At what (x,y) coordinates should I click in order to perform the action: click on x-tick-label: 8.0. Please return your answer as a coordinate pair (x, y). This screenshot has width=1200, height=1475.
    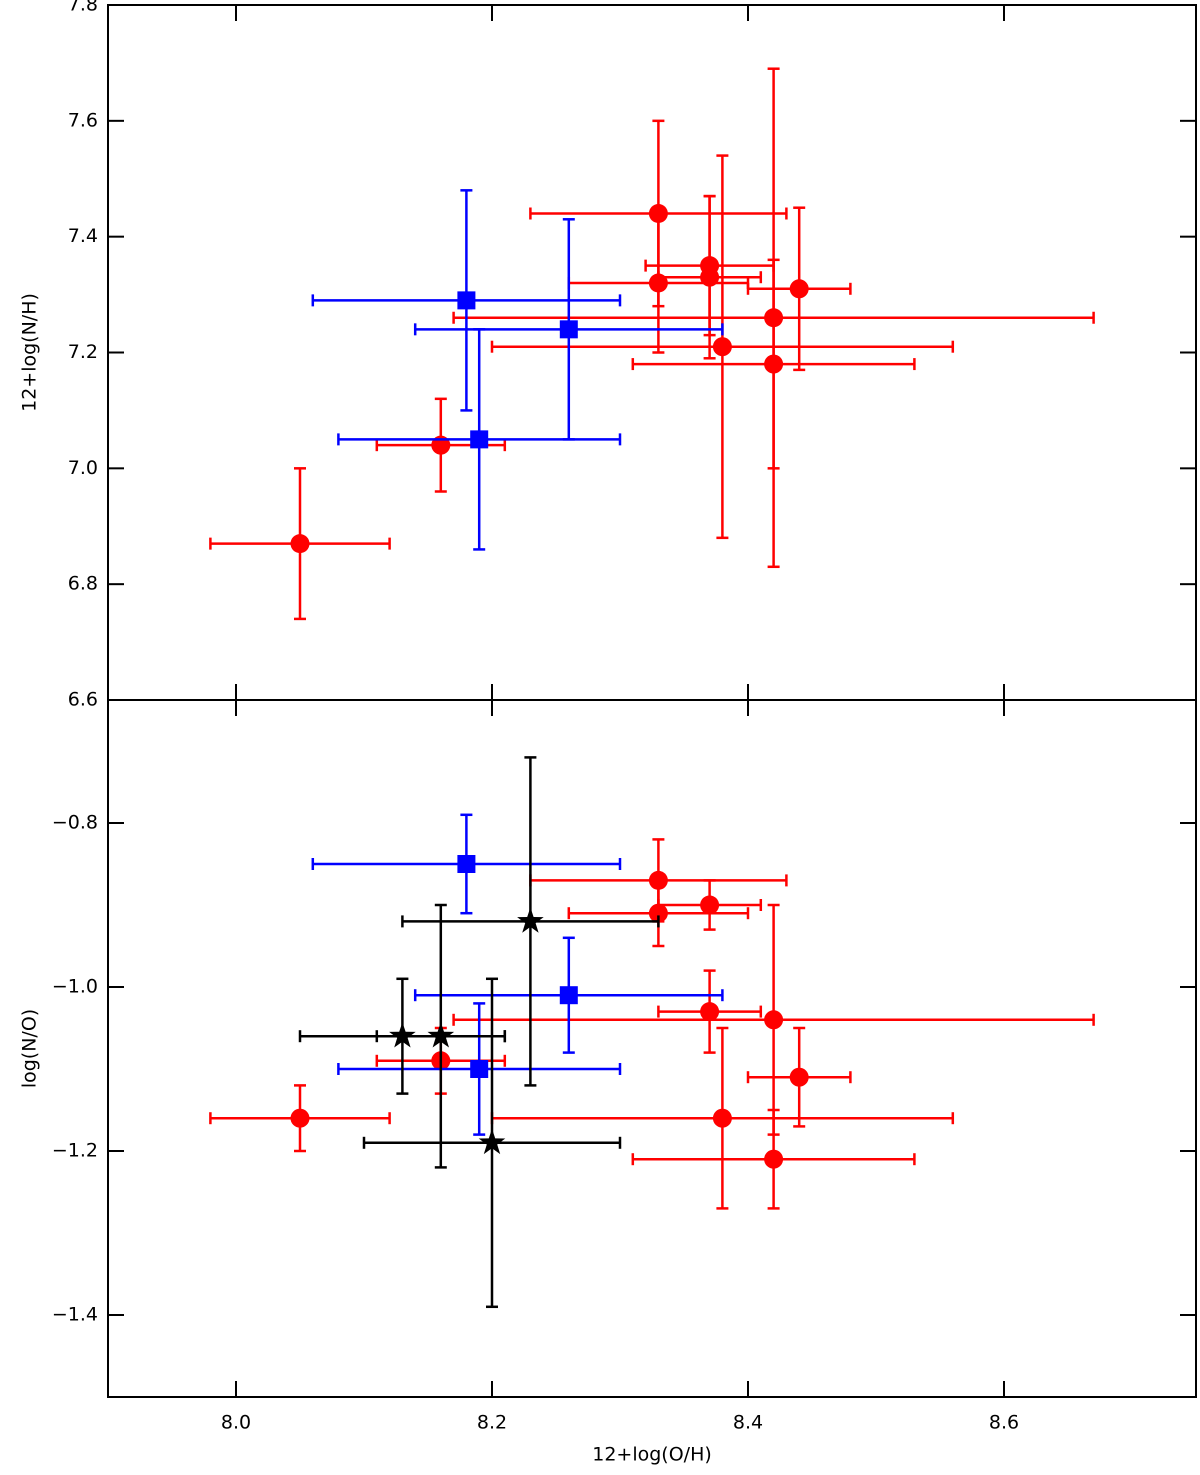
    Looking at the image, I should click on (236, 1423).